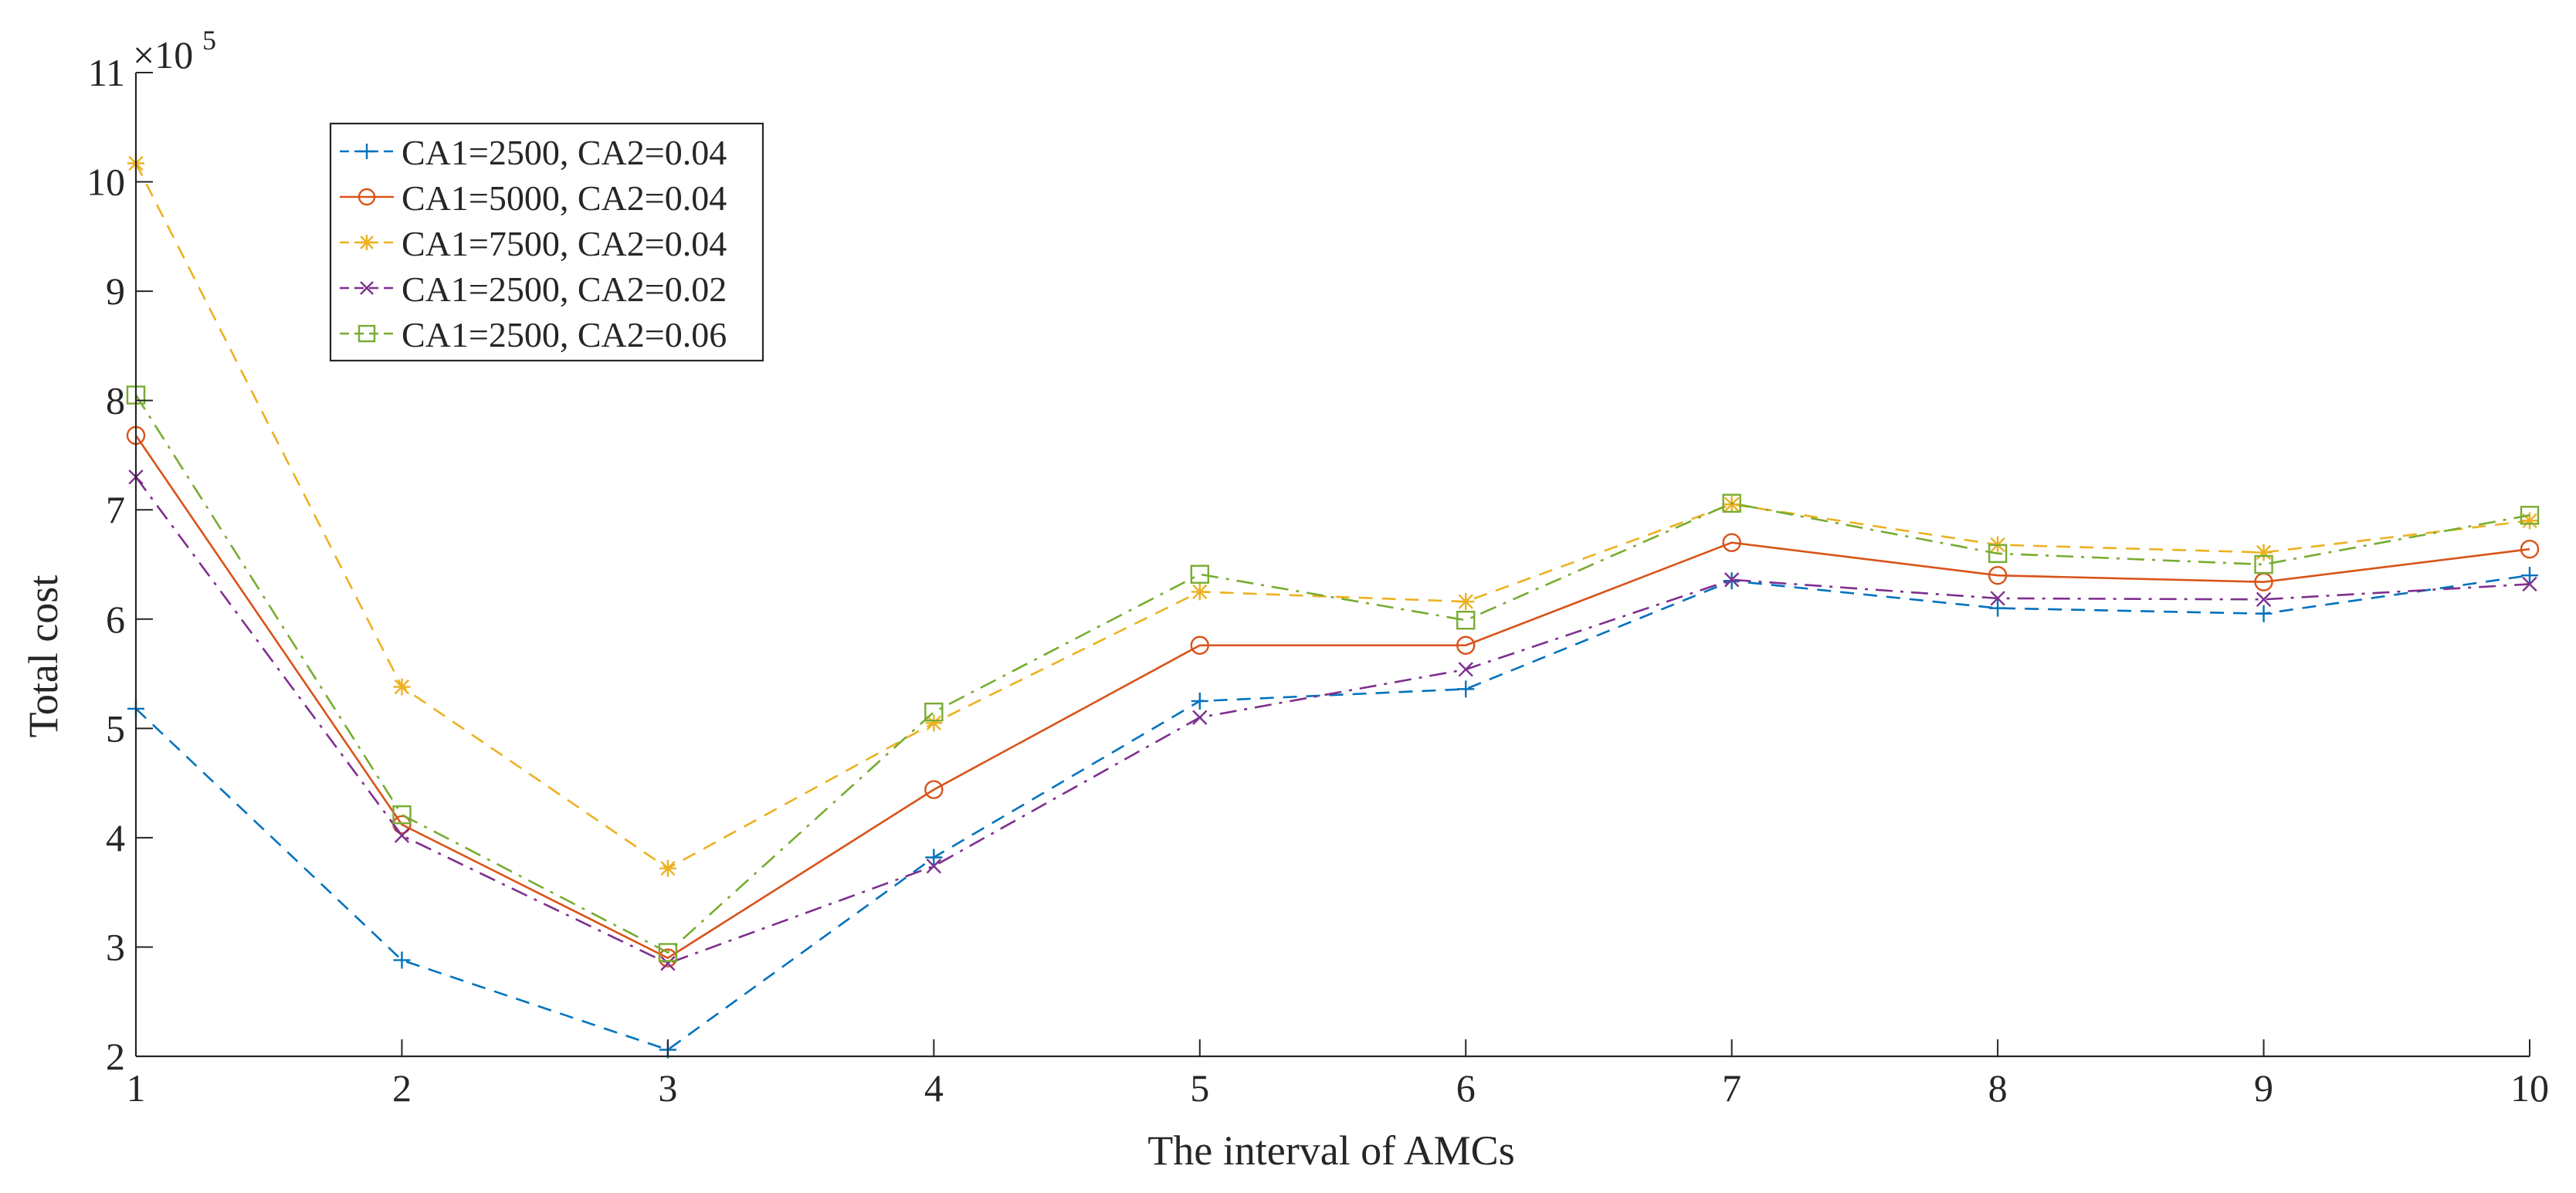 The width and height of the screenshot is (2576, 1193). What do you see at coordinates (1998, 1088) in the screenshot?
I see `x-tick-label: 8` at bounding box center [1998, 1088].